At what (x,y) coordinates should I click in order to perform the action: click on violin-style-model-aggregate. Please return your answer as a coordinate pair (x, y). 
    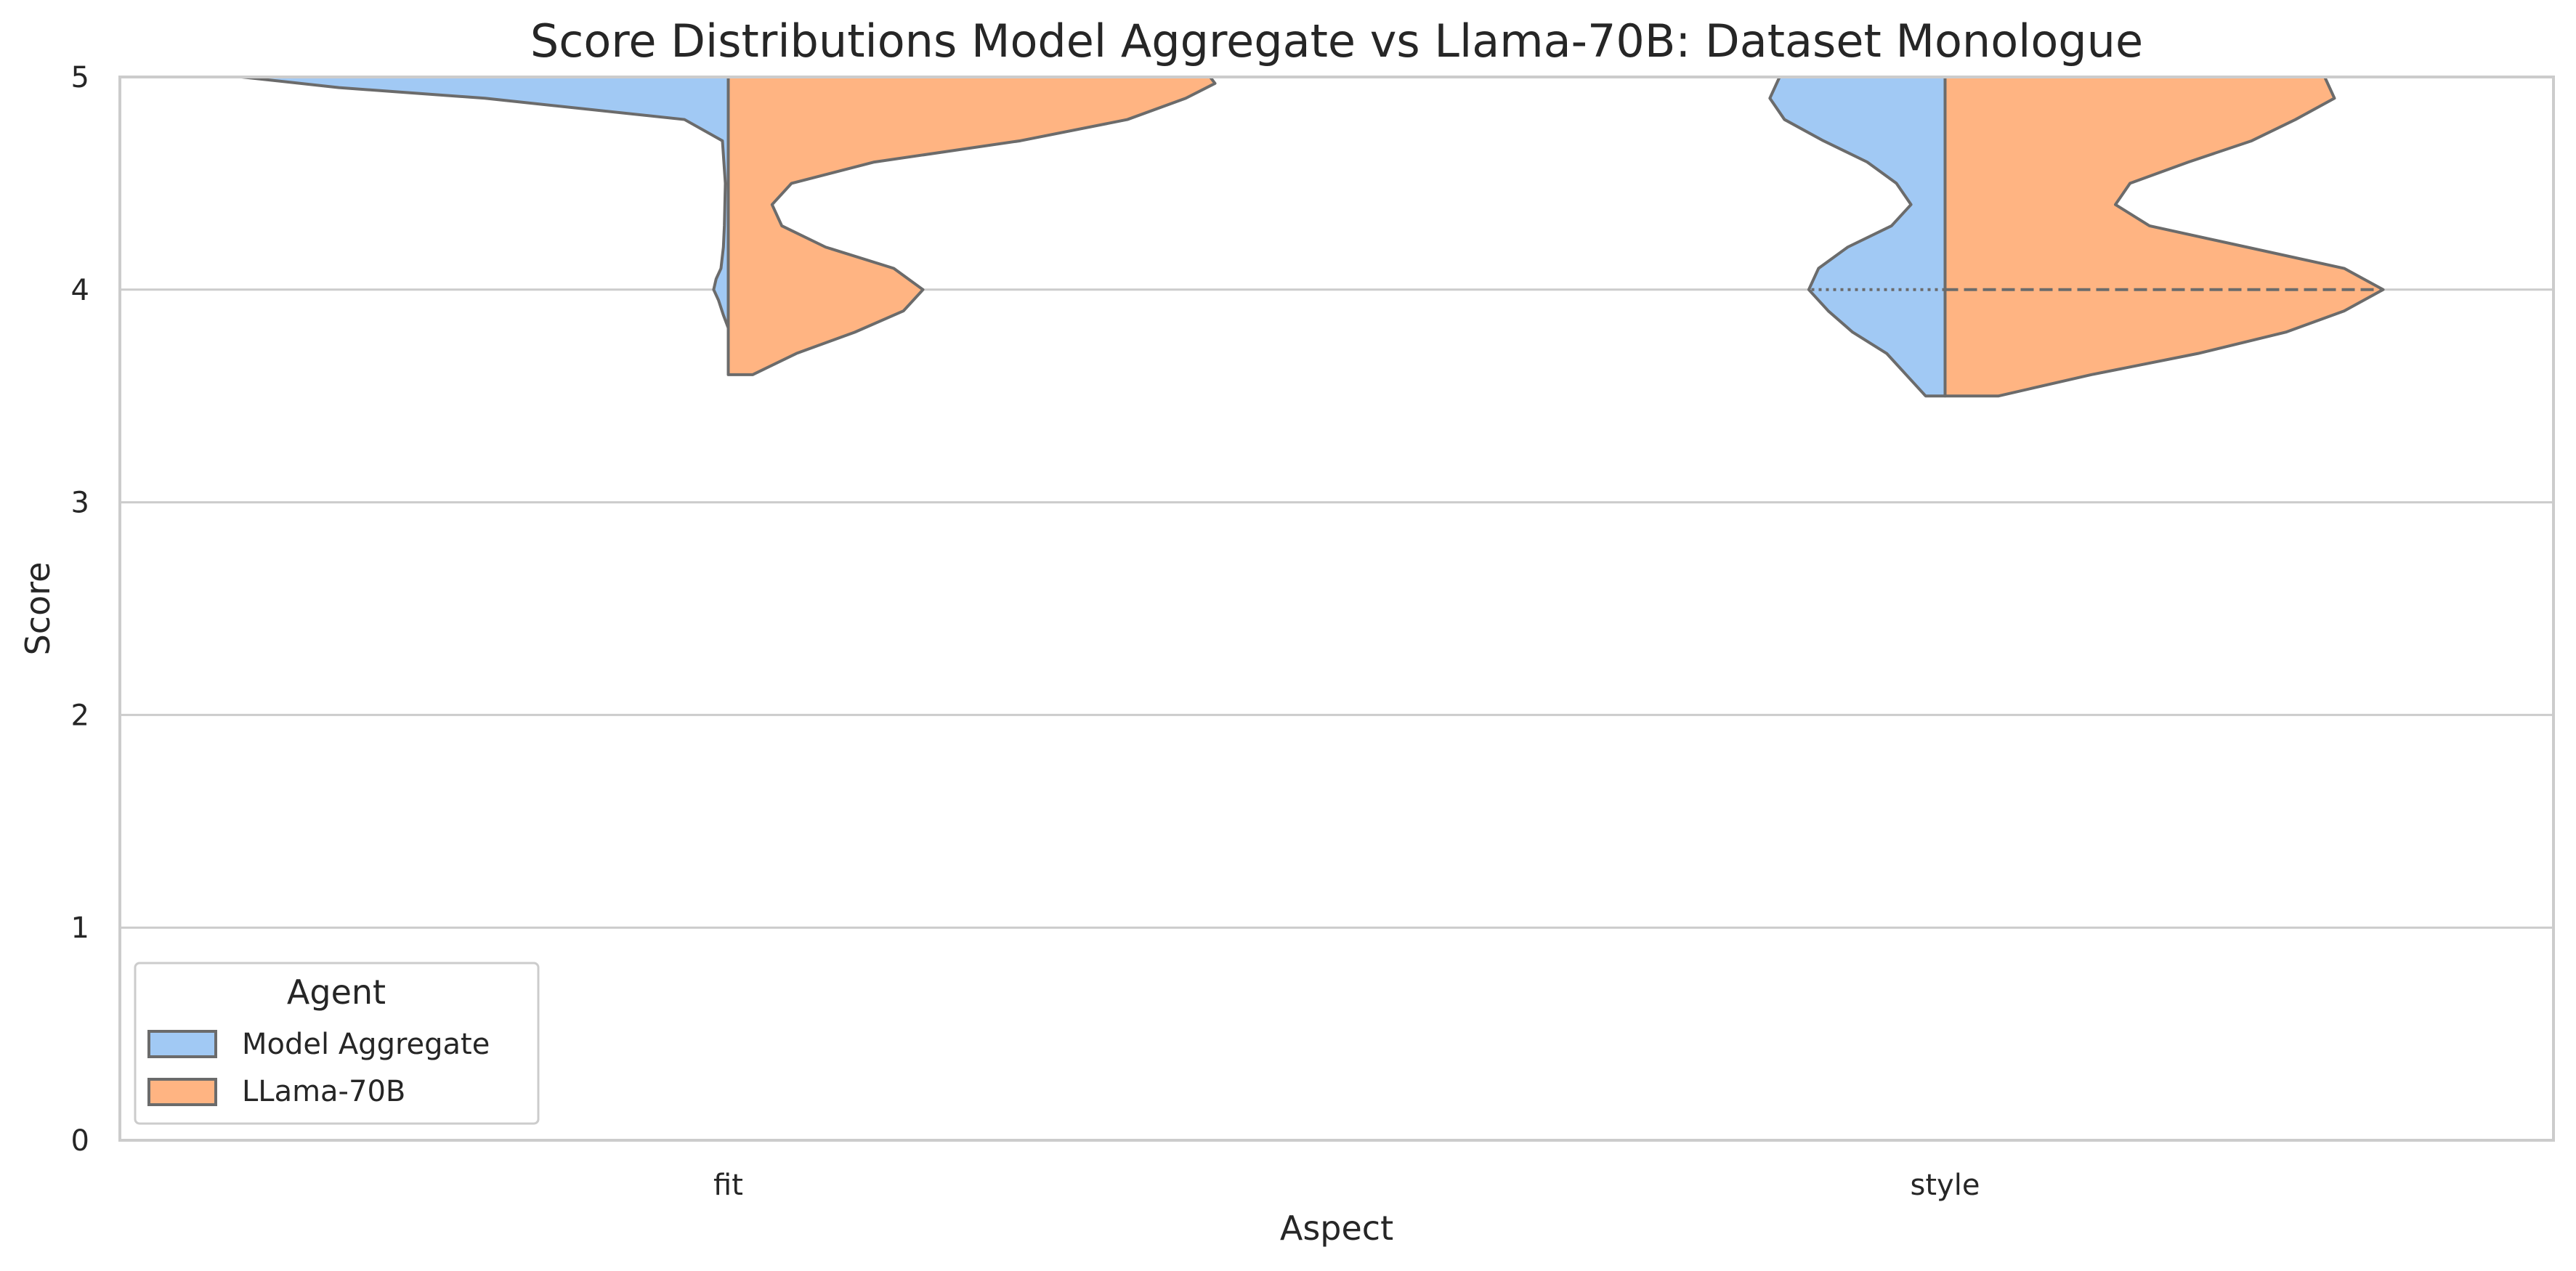
    Looking at the image, I should click on (1857, 237).